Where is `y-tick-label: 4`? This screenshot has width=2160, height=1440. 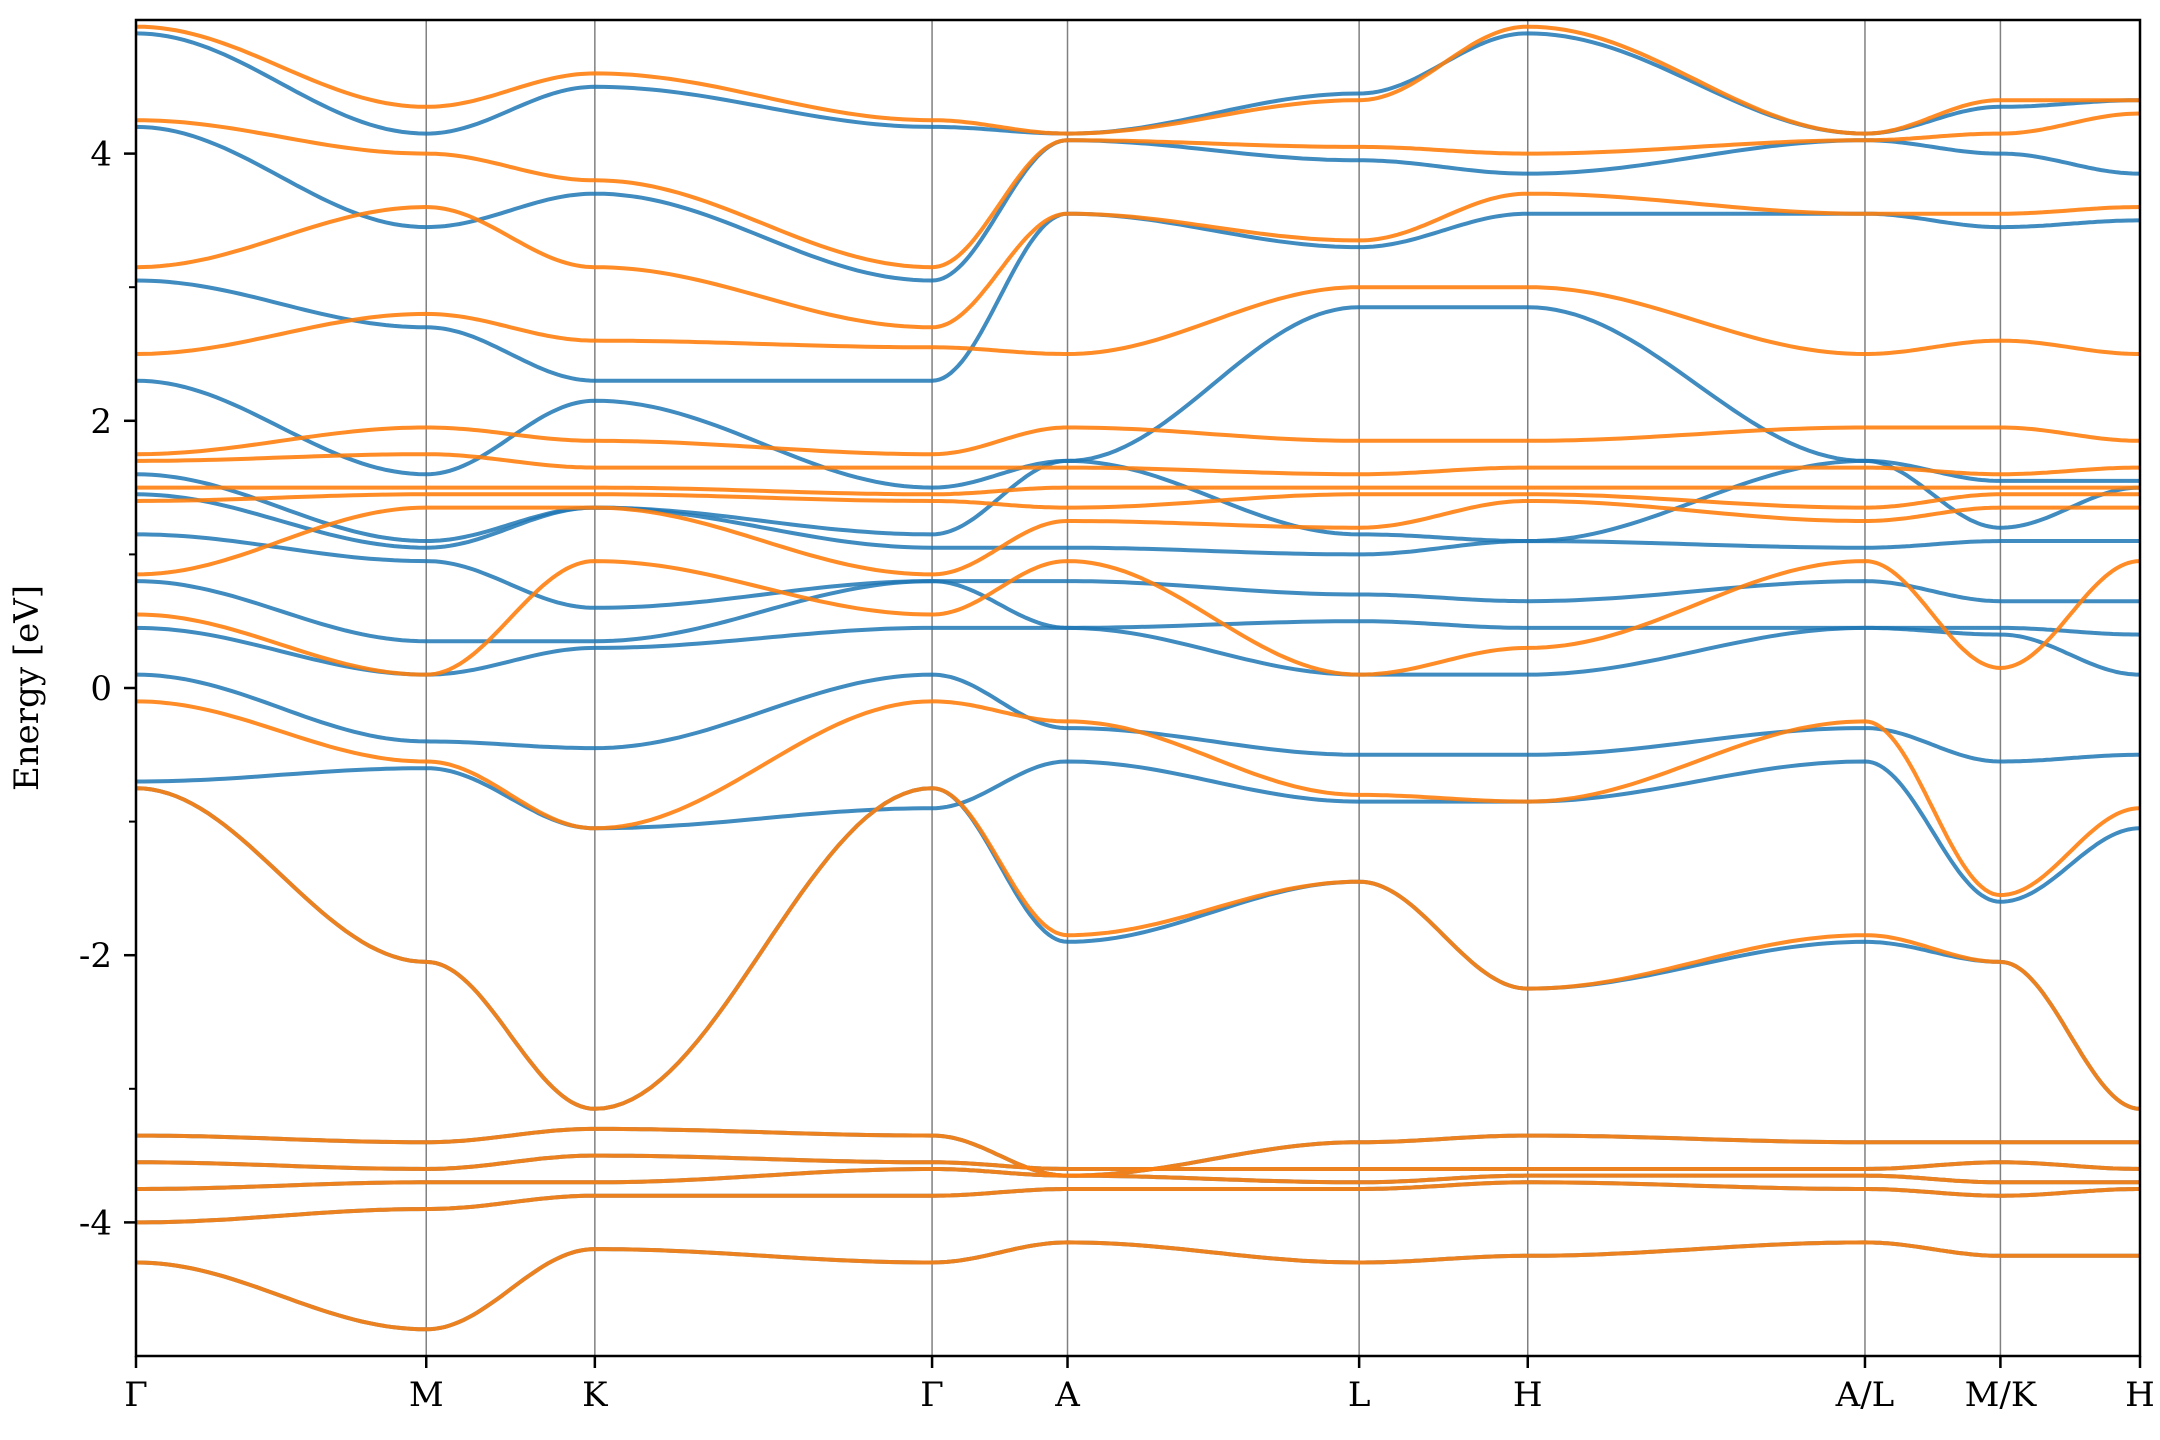
y-tick-label: 4 is located at coordinates (101, 155).